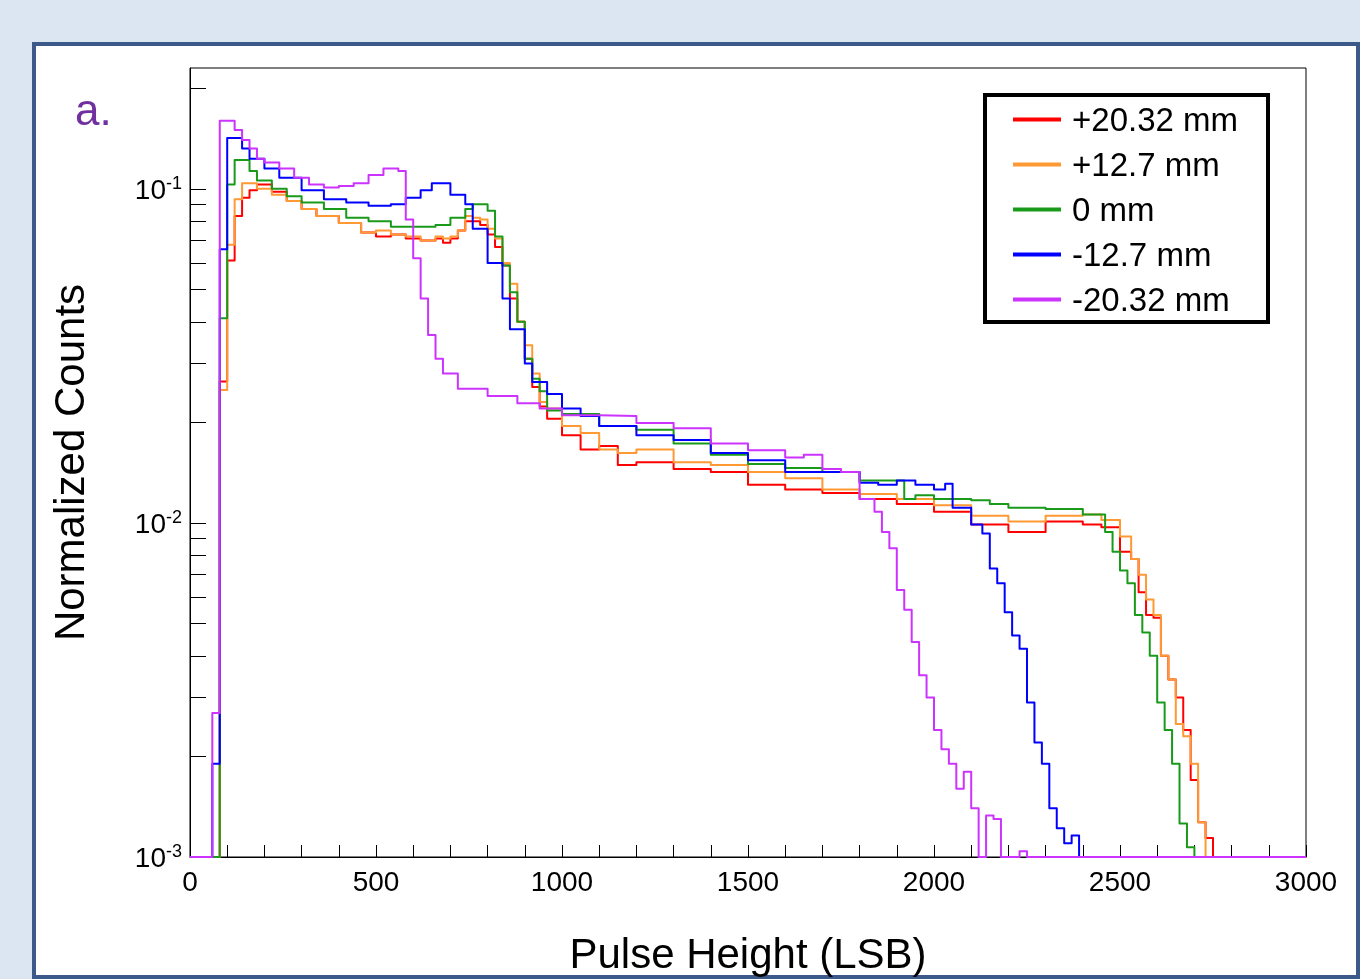 This screenshot has height=979, width=1360. What do you see at coordinates (158, 857) in the screenshot?
I see `y-tick-label: 10$^{-3}$` at bounding box center [158, 857].